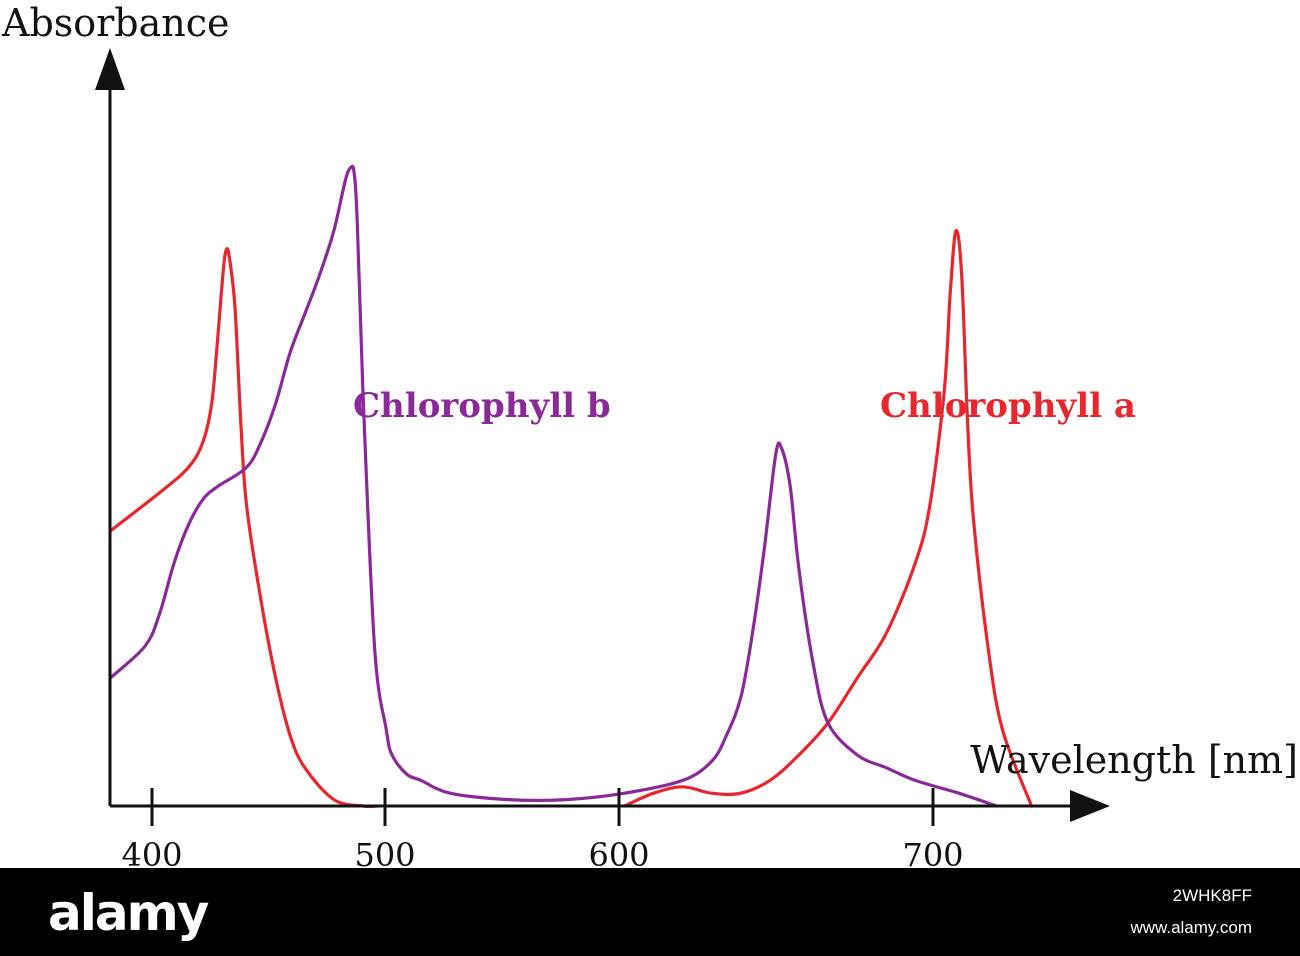 Image resolution: width=1300 pixels, height=956 pixels. What do you see at coordinates (151, 852) in the screenshot?
I see `x-tick-label-400: 400` at bounding box center [151, 852].